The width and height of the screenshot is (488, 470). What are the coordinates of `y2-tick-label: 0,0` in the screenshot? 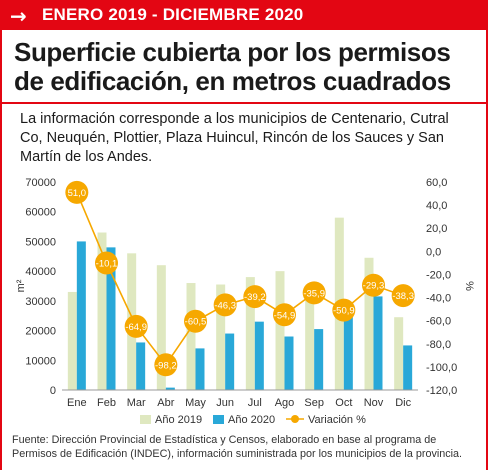 It's located at (433, 252).